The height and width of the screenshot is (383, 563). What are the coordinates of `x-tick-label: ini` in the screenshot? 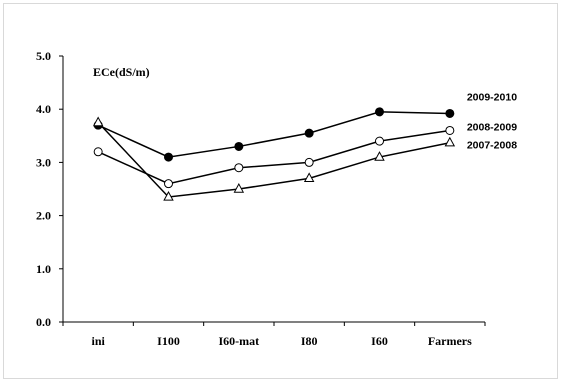 It's located at (98, 341).